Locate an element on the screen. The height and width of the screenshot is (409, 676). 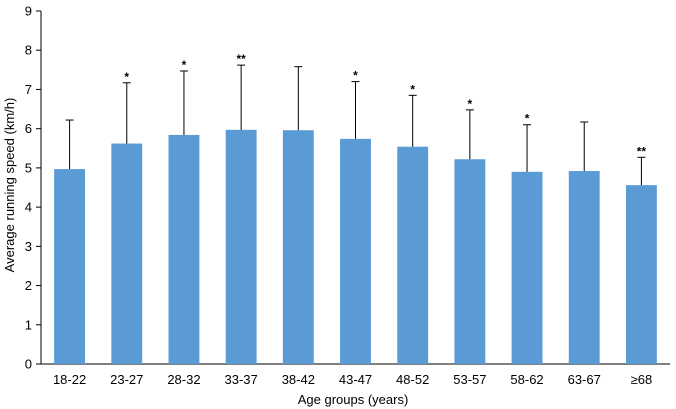
y-tick-label: 8 is located at coordinates (28, 50).